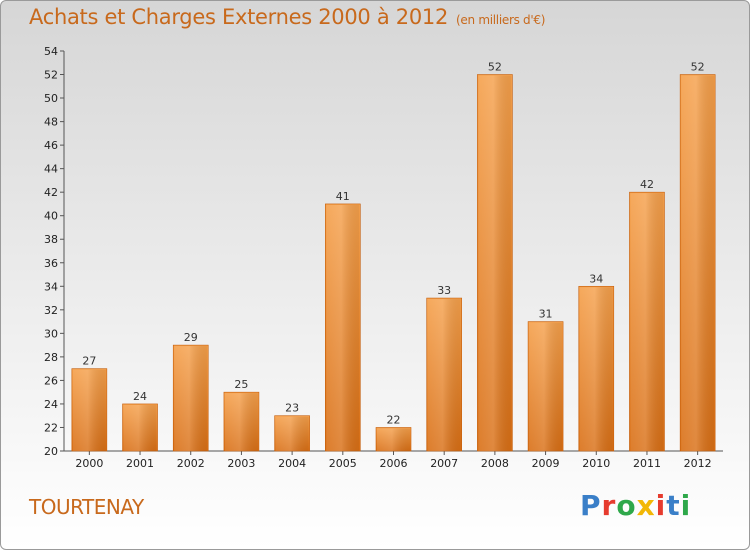 This screenshot has height=550, width=750. What do you see at coordinates (394, 463) in the screenshot?
I see `x-tick-label-2006: 2006` at bounding box center [394, 463].